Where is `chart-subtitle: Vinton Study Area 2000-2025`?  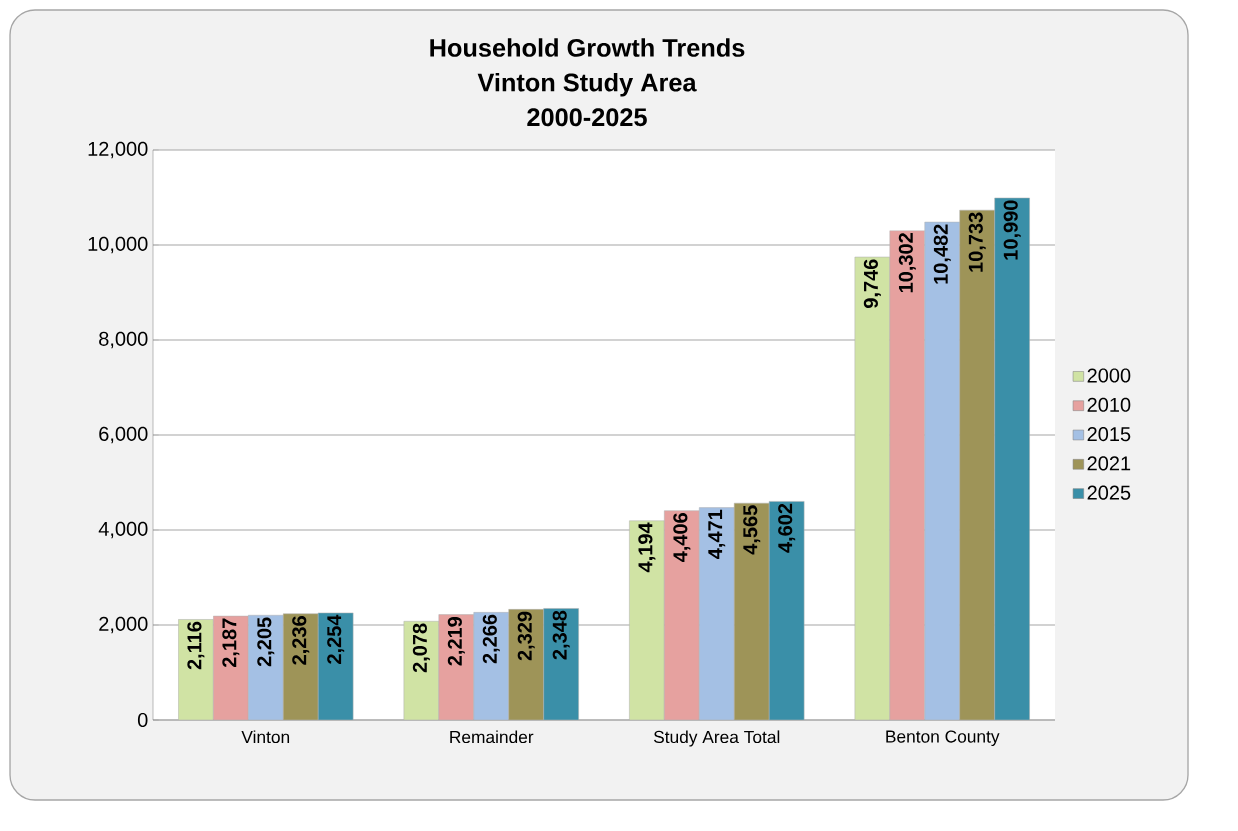 chart-subtitle: Vinton Study Area 2000-2025 is located at coordinates (587, 99).